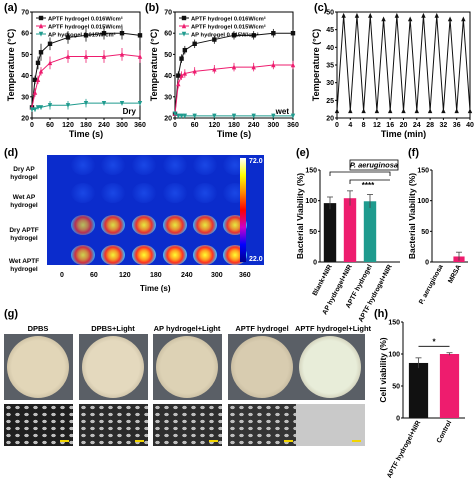 Image resolution: width=474 pixels, height=478 pixels. I want to click on chart-a-xlabel: Time (s), so click(86, 134).